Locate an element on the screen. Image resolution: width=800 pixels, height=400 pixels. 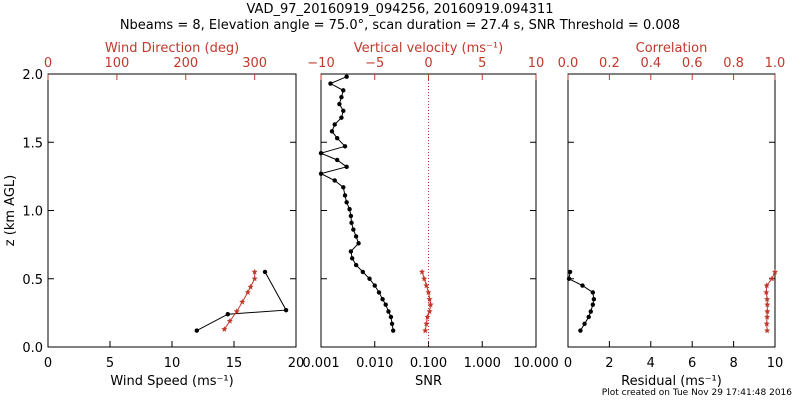
panel-3-bottom-tick-label: 10 is located at coordinates (775, 363).